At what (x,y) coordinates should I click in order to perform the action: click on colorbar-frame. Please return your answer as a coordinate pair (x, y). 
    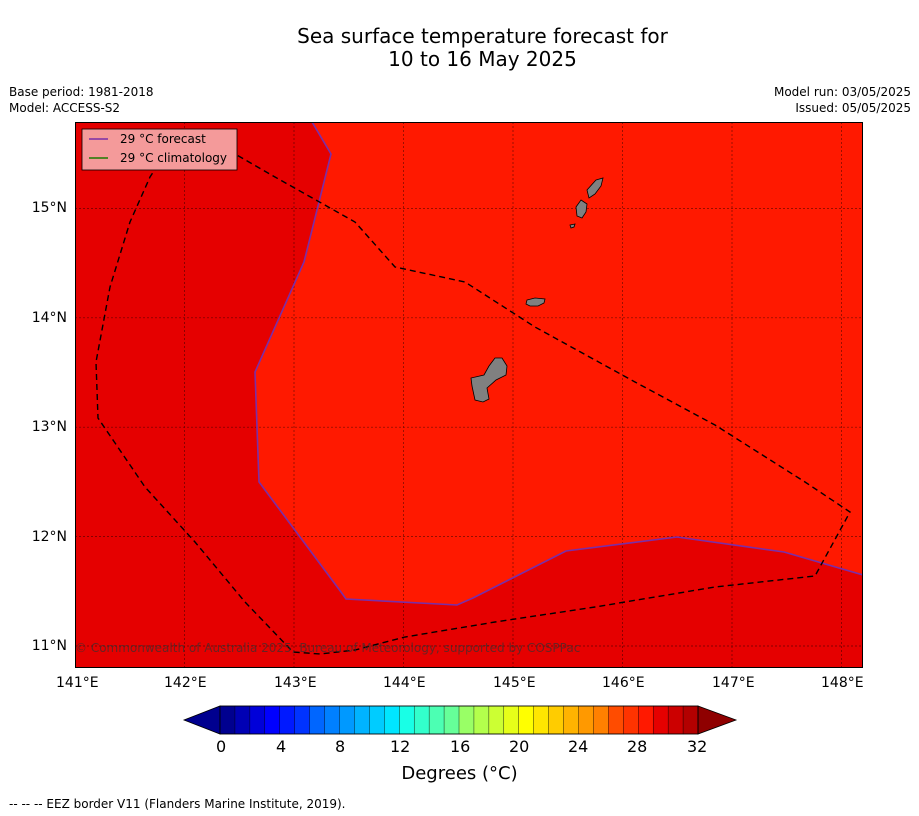
    Looking at the image, I should click on (459, 720).